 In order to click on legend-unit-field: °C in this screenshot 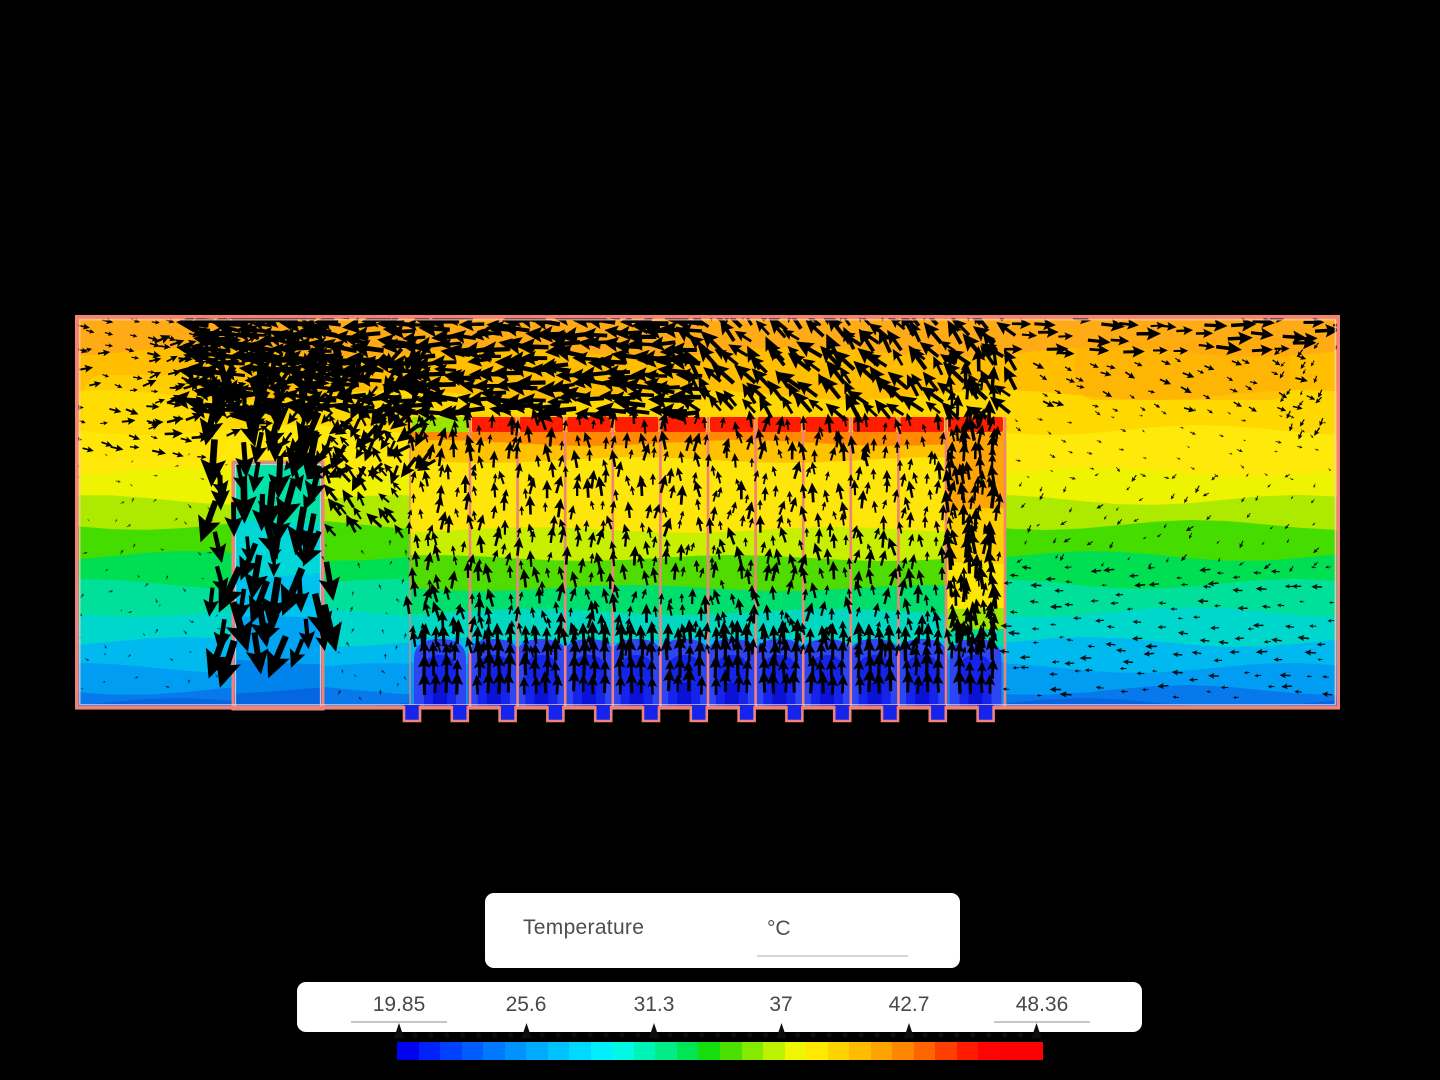, I will do `click(832, 932)`.